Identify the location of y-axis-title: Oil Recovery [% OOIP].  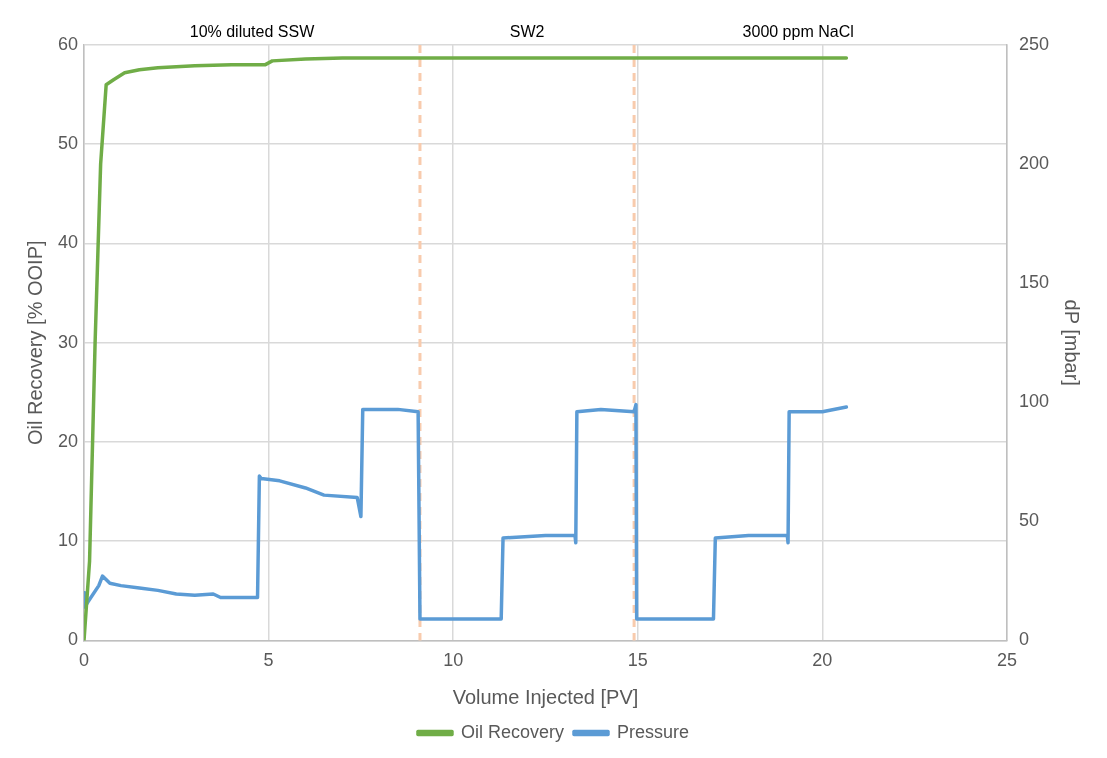
(34, 342).